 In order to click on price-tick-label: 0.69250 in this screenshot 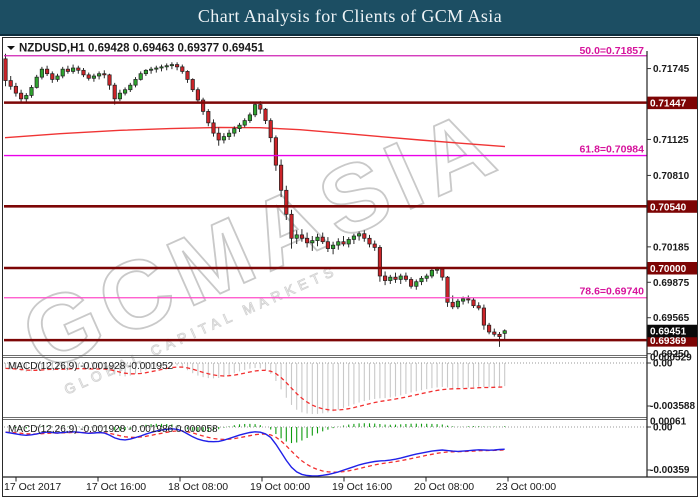, I will do `click(671, 354)`.